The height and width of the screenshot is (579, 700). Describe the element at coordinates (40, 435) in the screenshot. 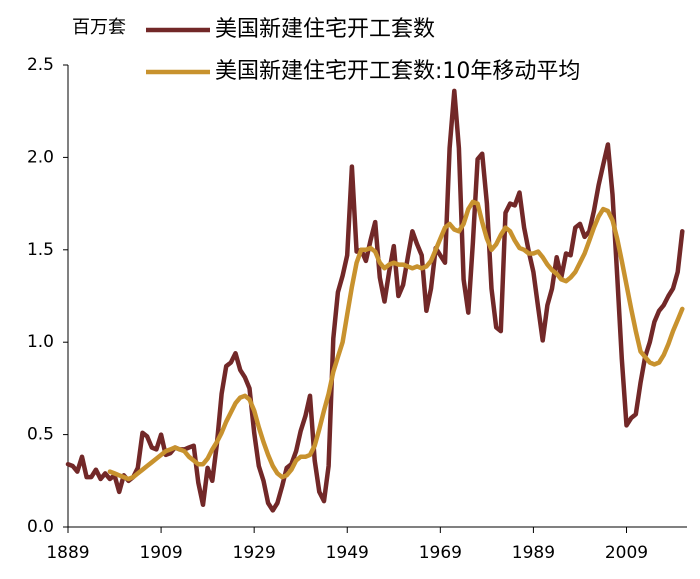

I see `y-tick-label: 0.5` at that location.